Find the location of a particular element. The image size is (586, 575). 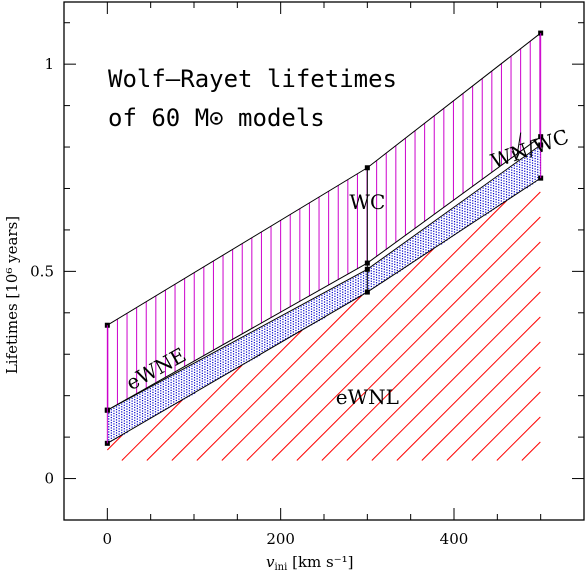

x-axis-title: vini [km s⁻¹] is located at coordinates (310, 563).